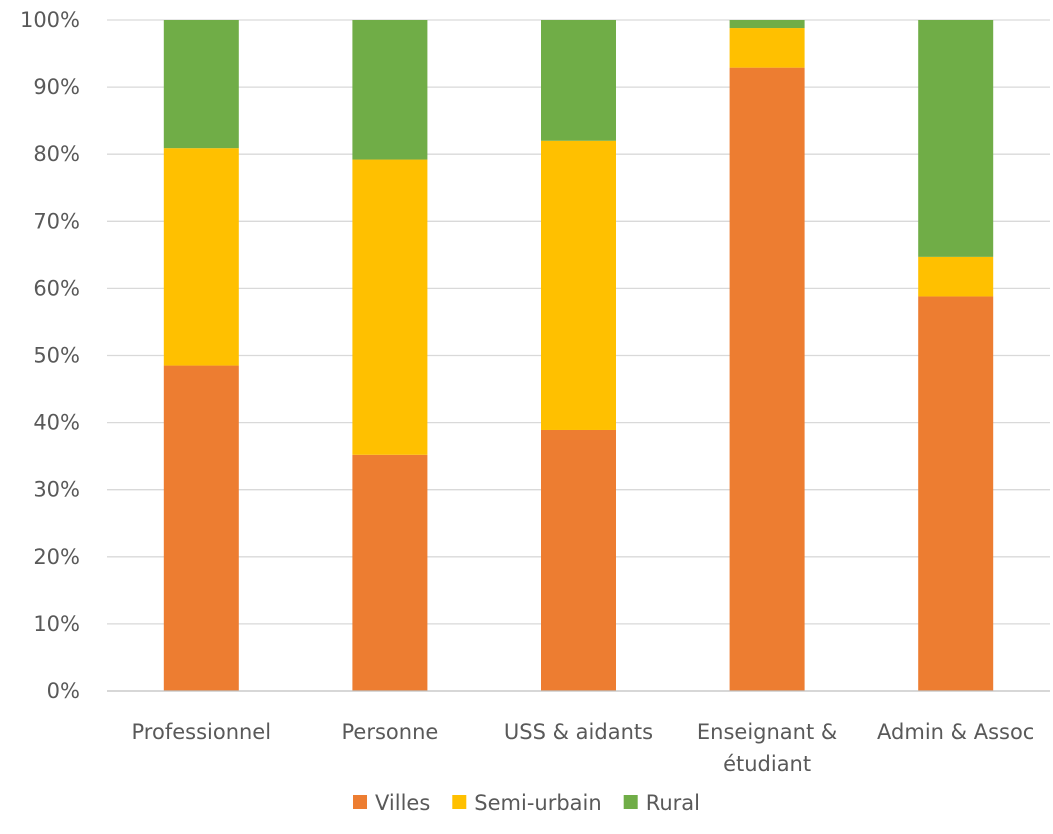 Image resolution: width=1053 pixels, height=834 pixels. I want to click on x-tick-label: USS & aidants, so click(578, 732).